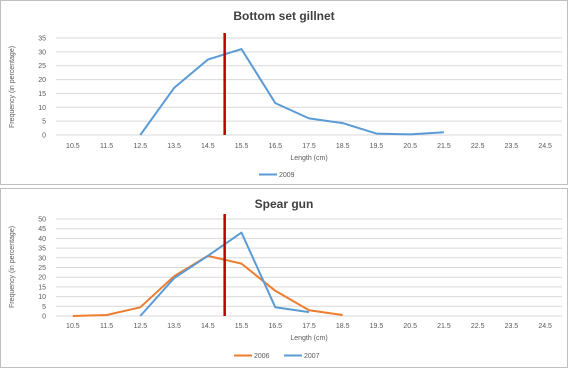  Describe the element at coordinates (208, 326) in the screenshot. I see `bottom-x-tick-label: 14.5` at that location.